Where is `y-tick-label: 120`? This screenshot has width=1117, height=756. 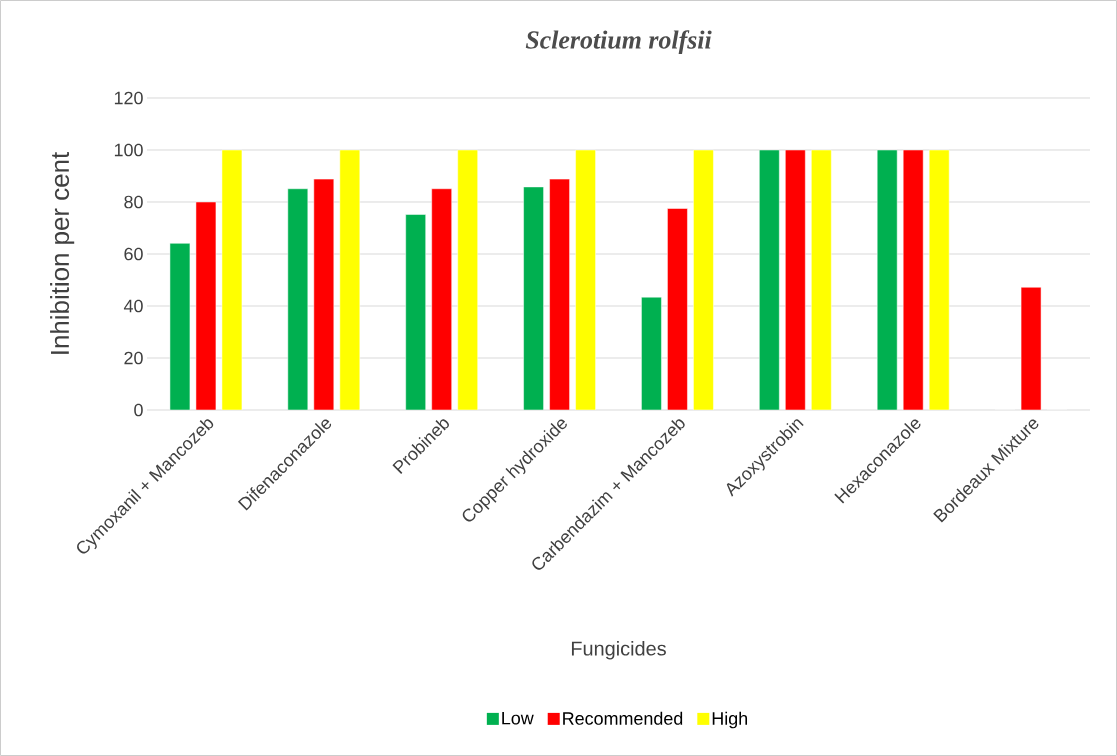 y-tick-label: 120 is located at coordinates (128, 98).